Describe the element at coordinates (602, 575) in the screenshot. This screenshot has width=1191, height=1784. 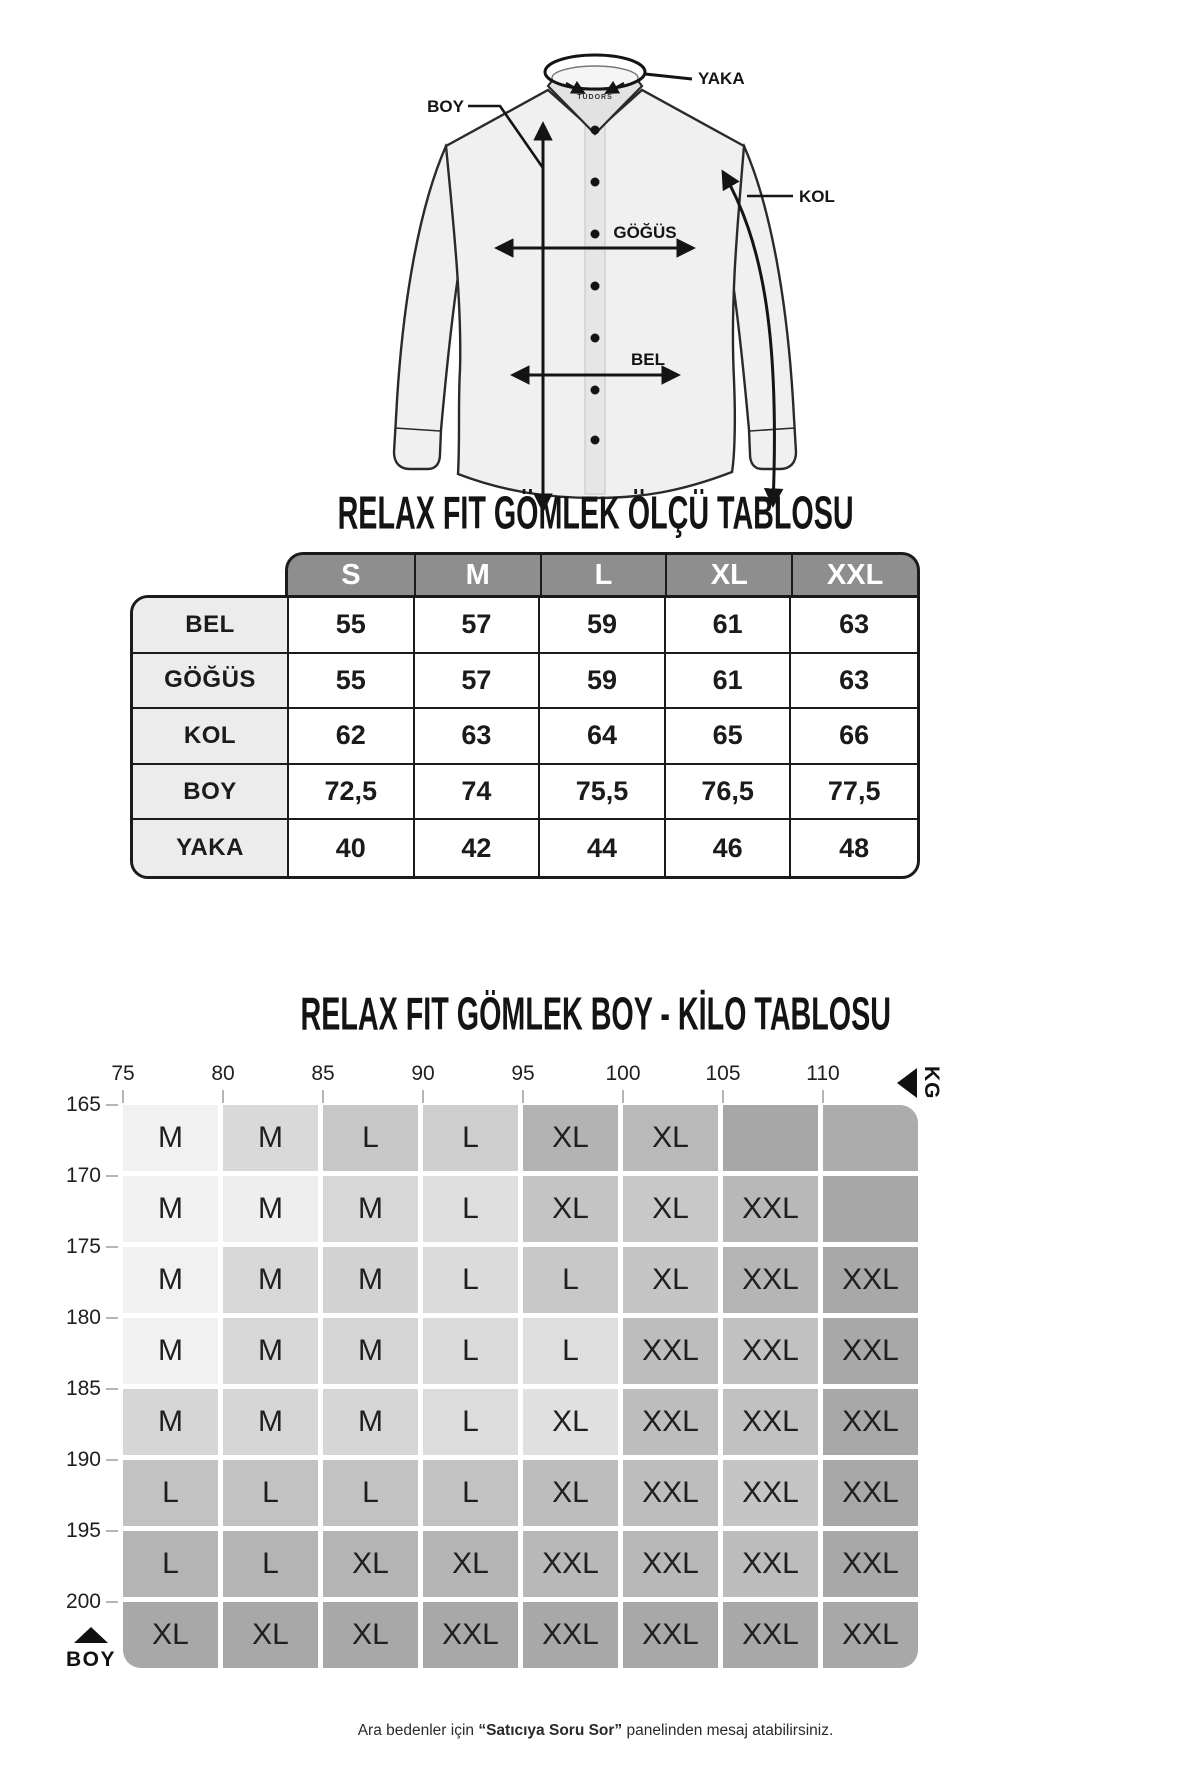
I see `size-col-header: L` at that location.